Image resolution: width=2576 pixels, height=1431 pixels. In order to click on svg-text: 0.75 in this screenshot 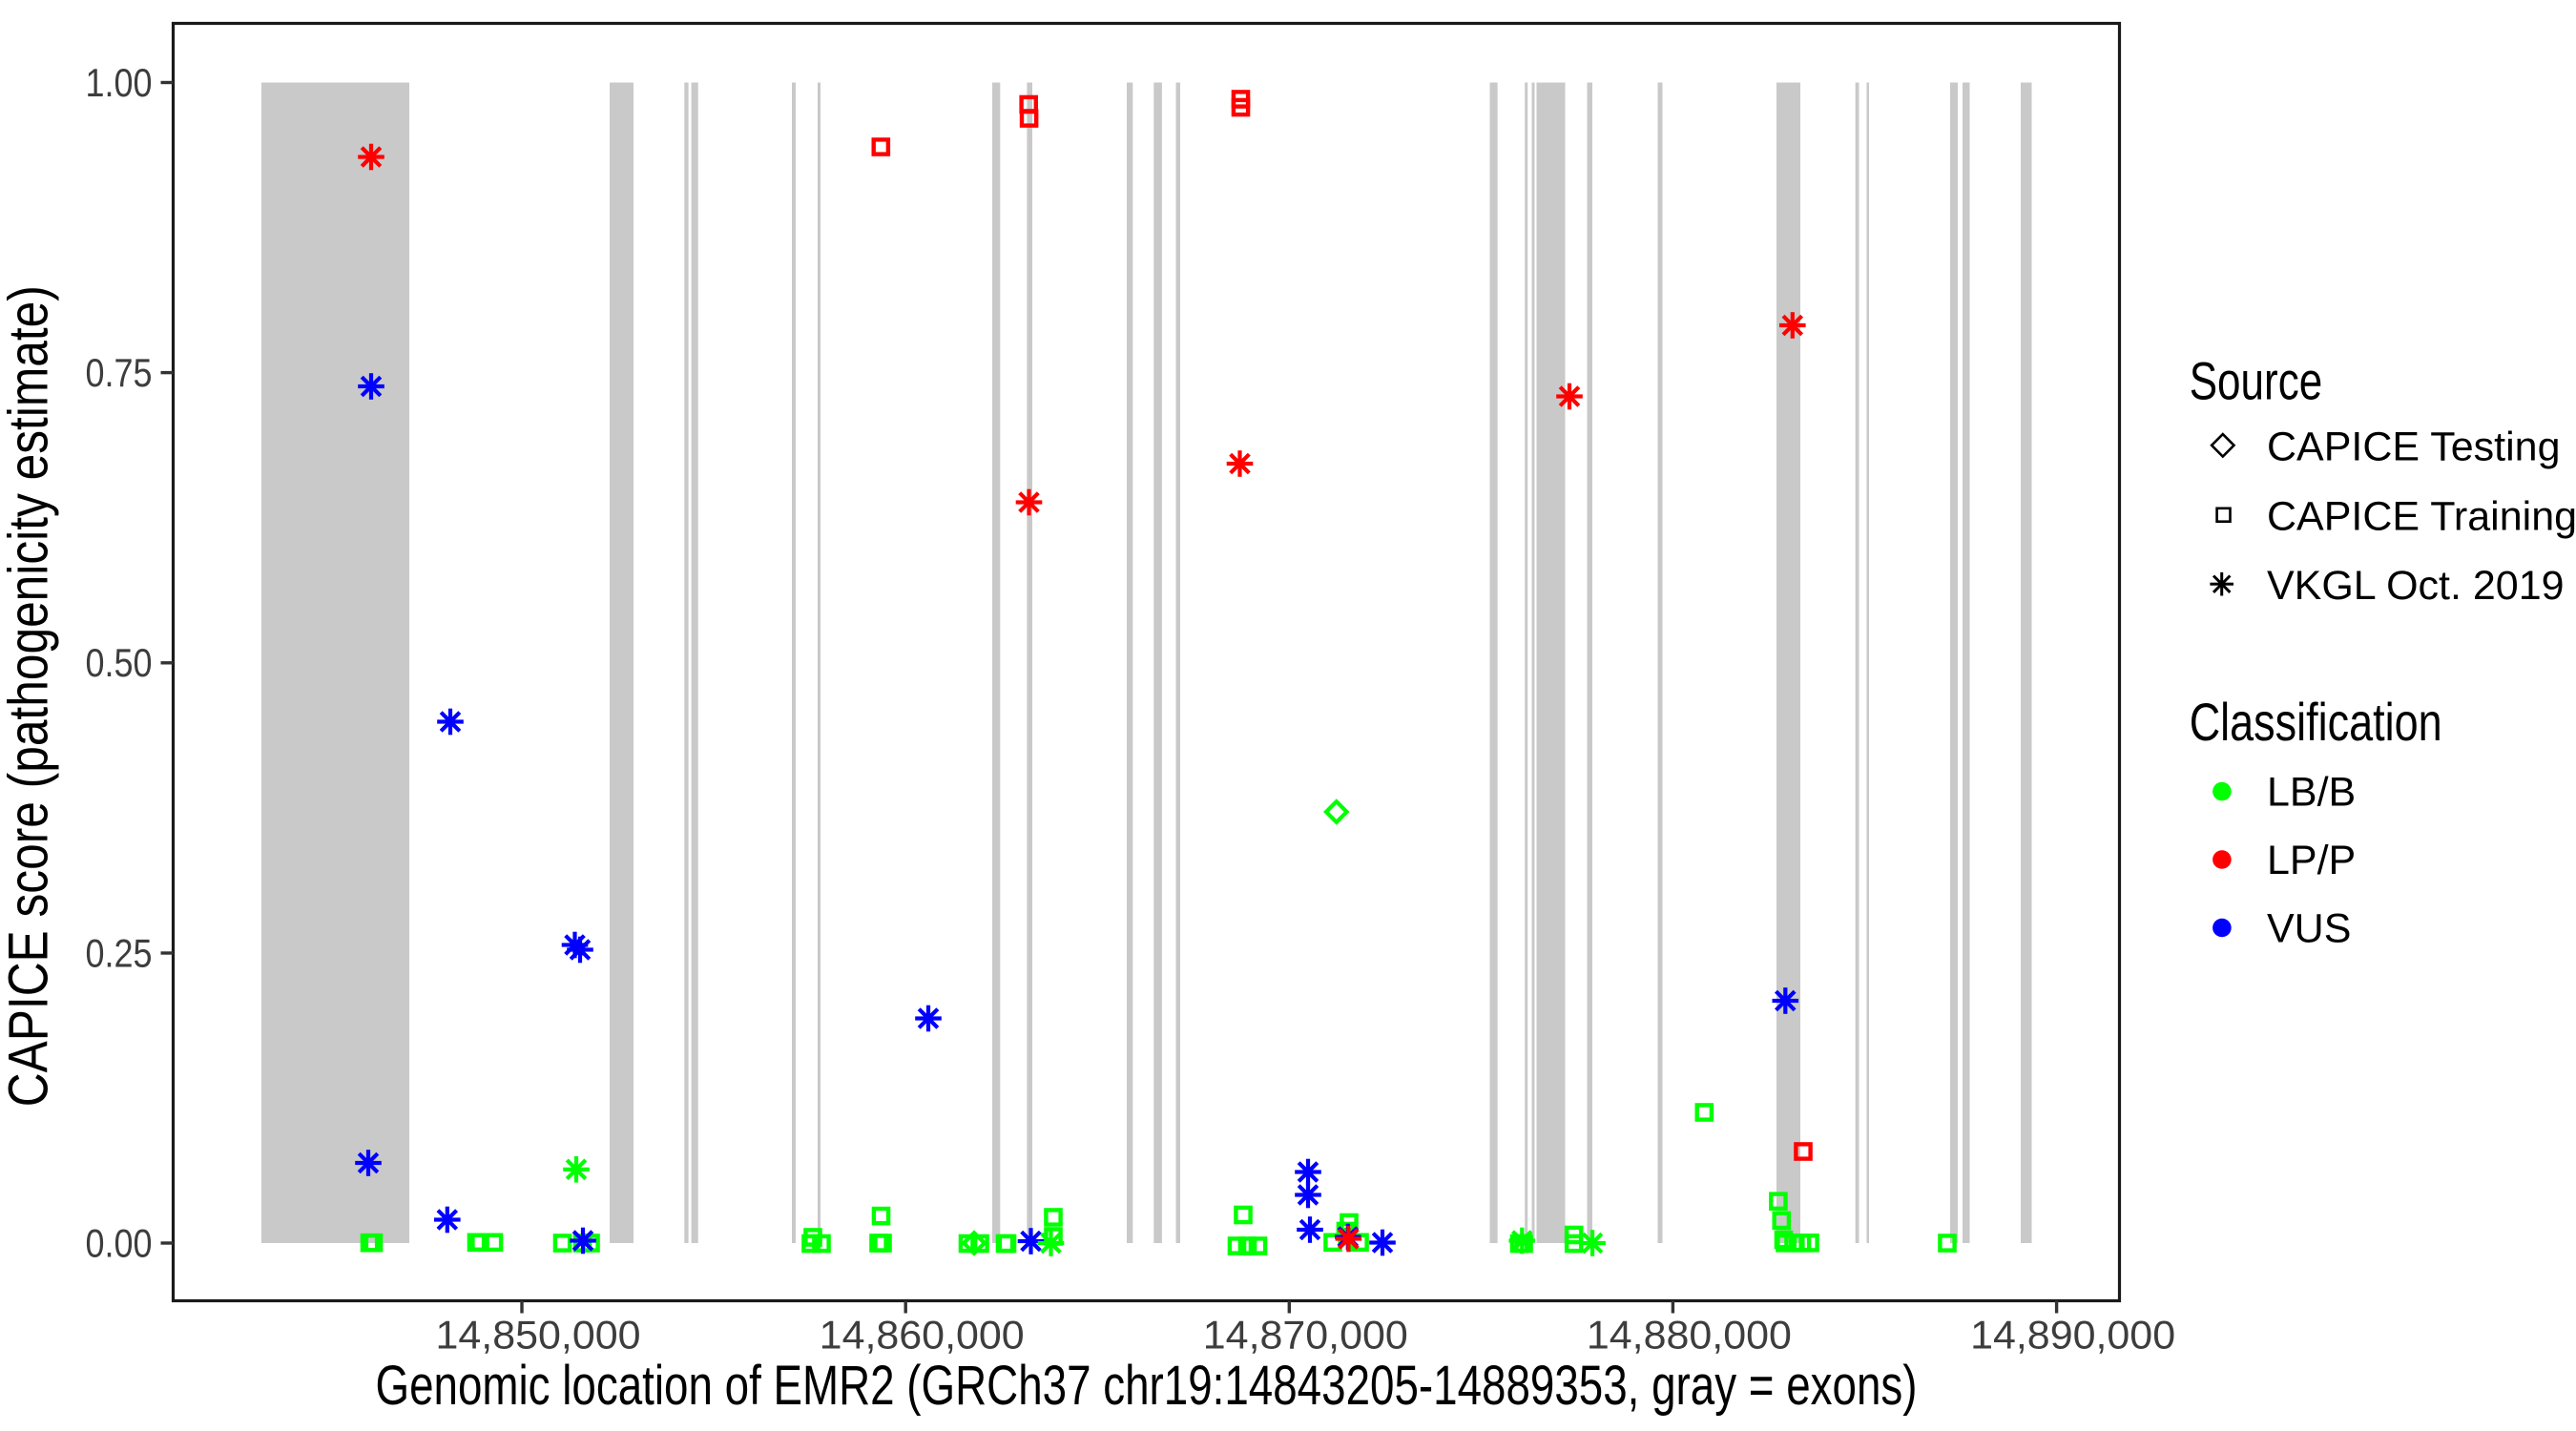, I will do `click(119, 372)`.